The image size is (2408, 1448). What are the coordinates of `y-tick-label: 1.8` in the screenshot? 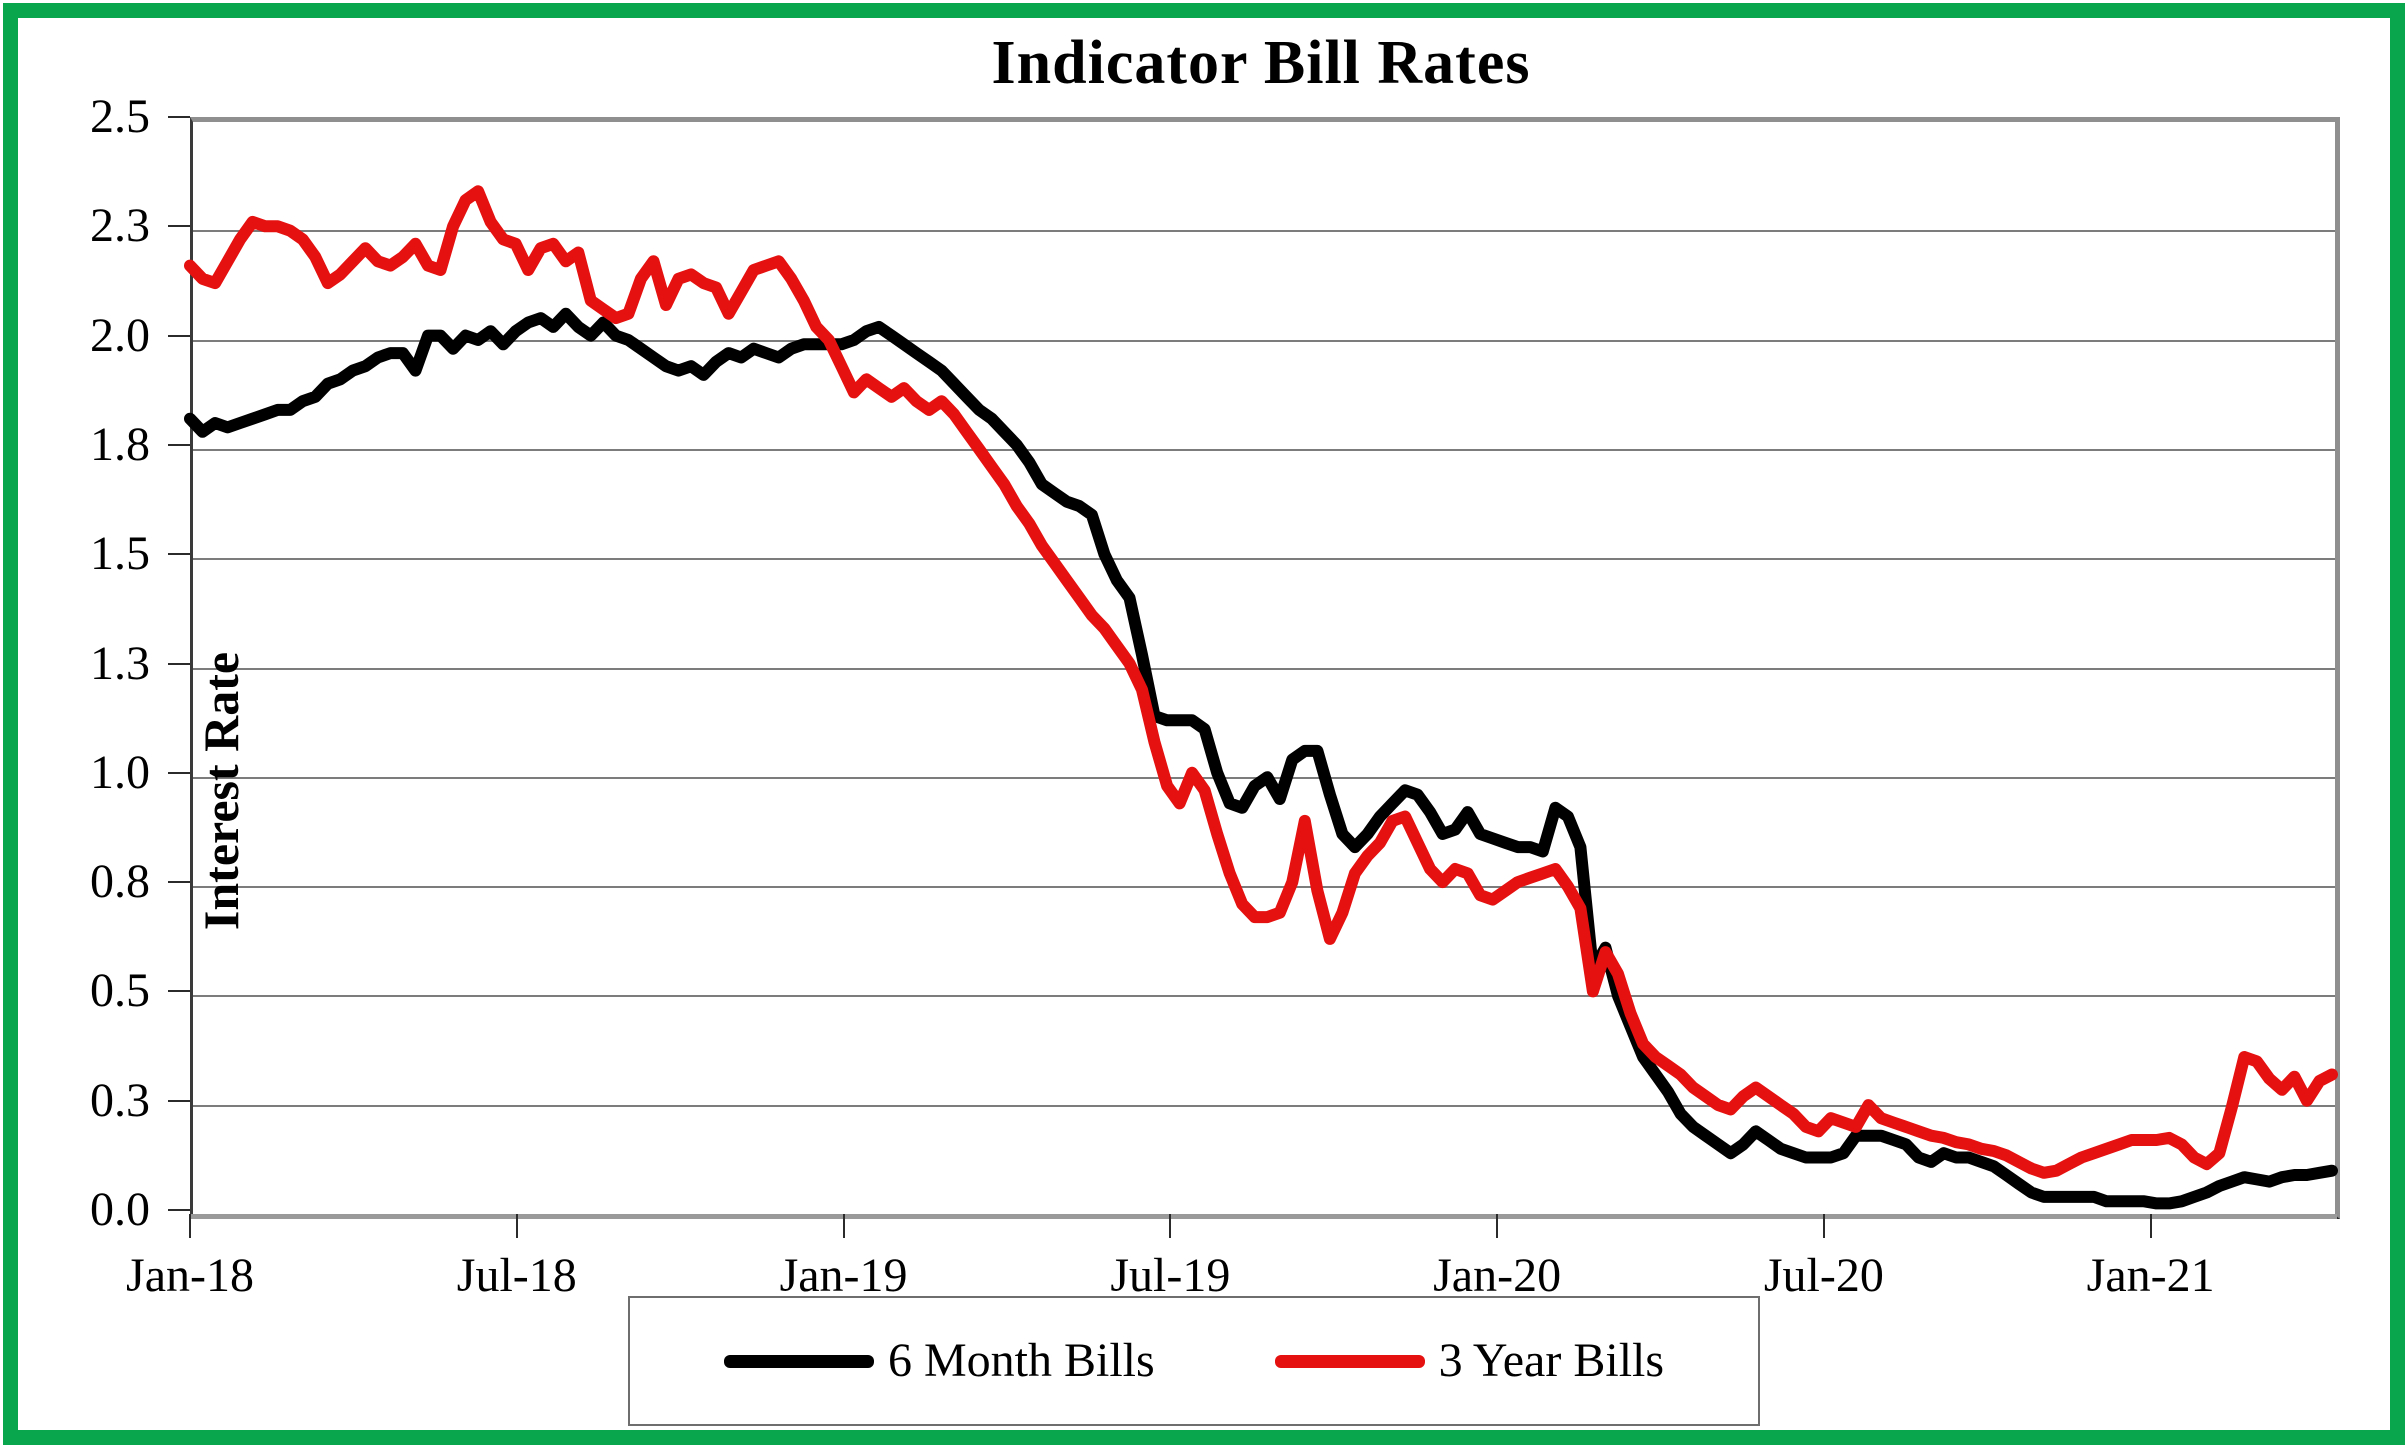 It's located at (120, 444).